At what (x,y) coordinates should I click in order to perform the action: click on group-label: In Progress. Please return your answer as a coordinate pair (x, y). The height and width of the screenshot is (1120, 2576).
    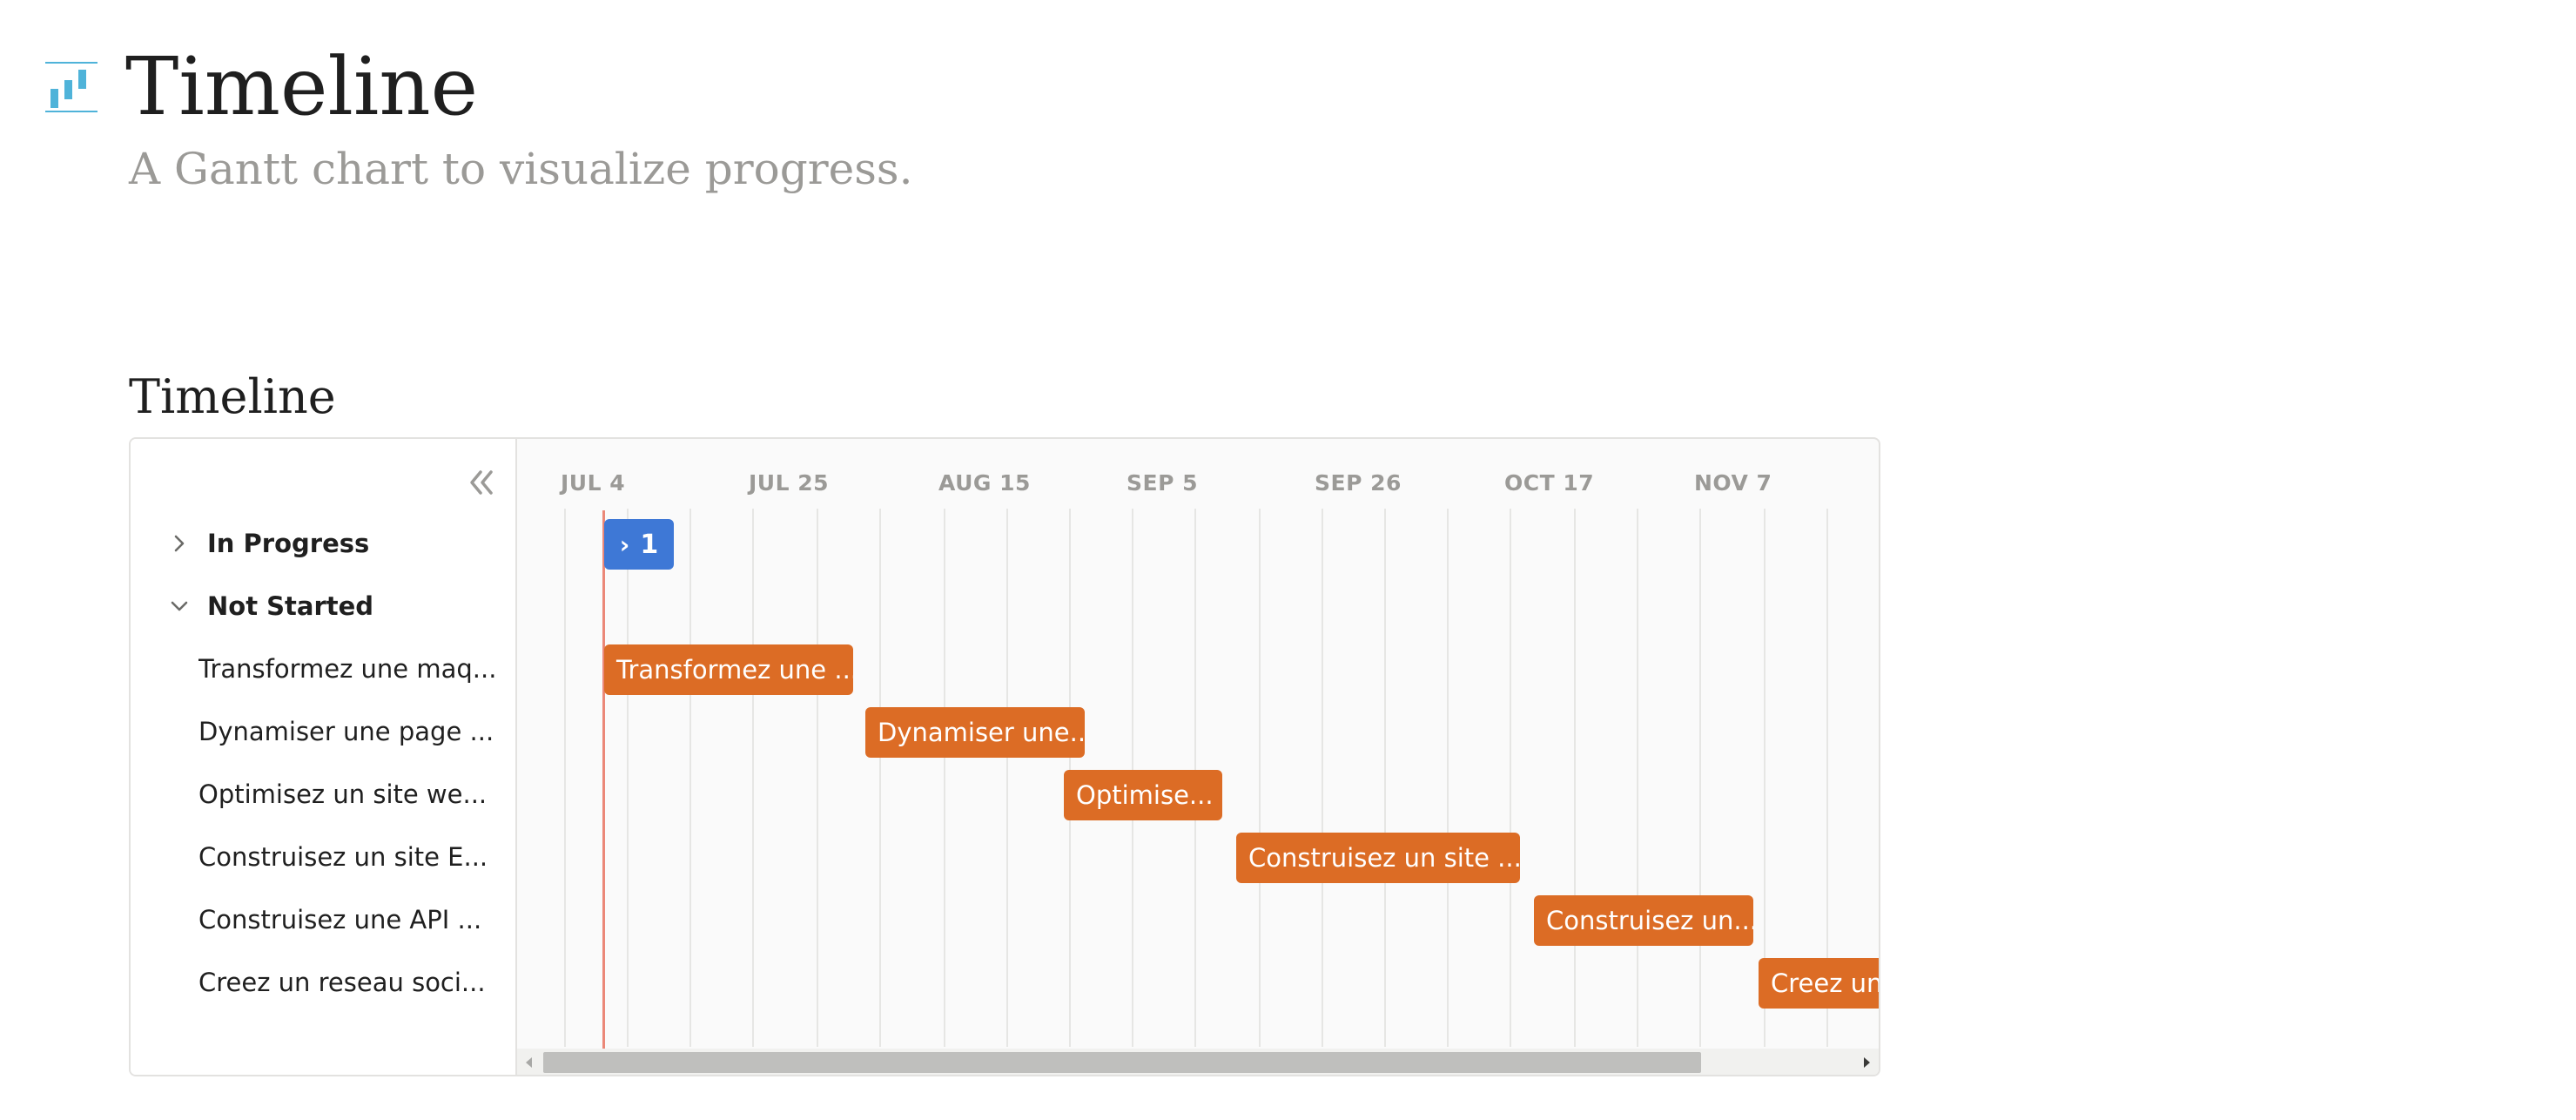
    Looking at the image, I should click on (288, 543).